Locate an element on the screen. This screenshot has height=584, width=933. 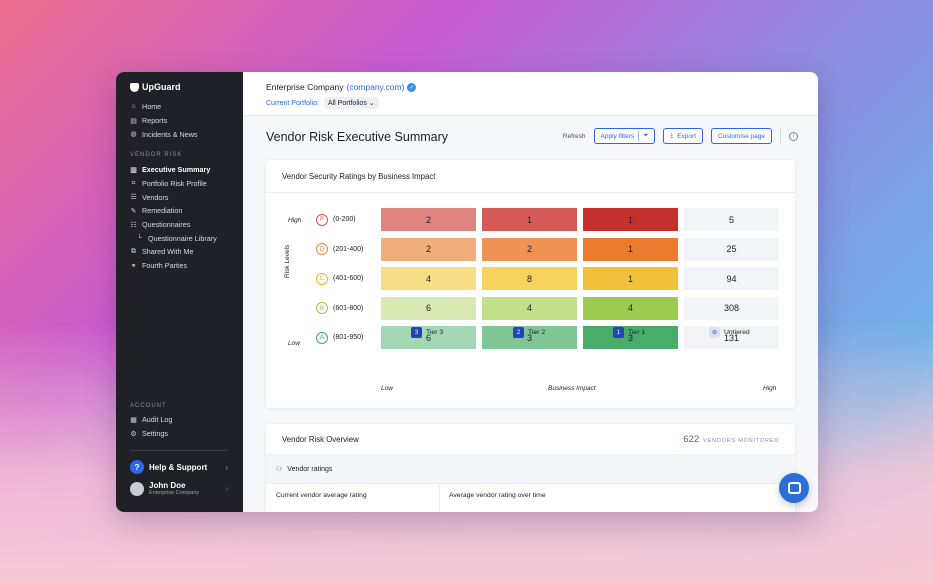
info-icon: i is located at coordinates (793, 136).